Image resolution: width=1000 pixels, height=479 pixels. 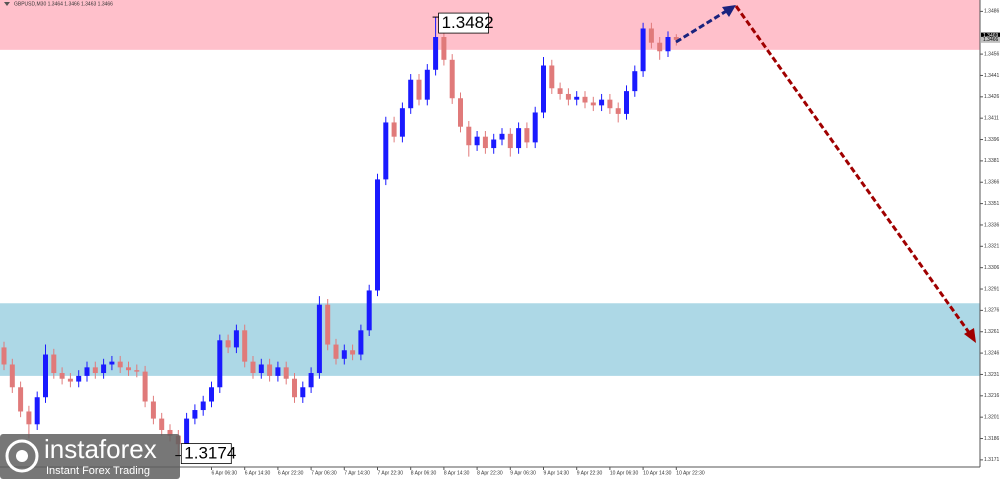 I want to click on logo-tagline: Instant Forex Trading, so click(x=98, y=471).